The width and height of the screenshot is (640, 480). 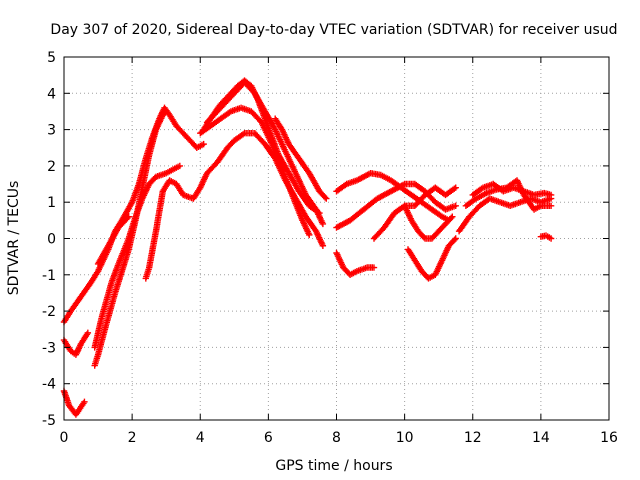 What do you see at coordinates (49, 276) in the screenshot?
I see `y-tick-label: -1` at bounding box center [49, 276].